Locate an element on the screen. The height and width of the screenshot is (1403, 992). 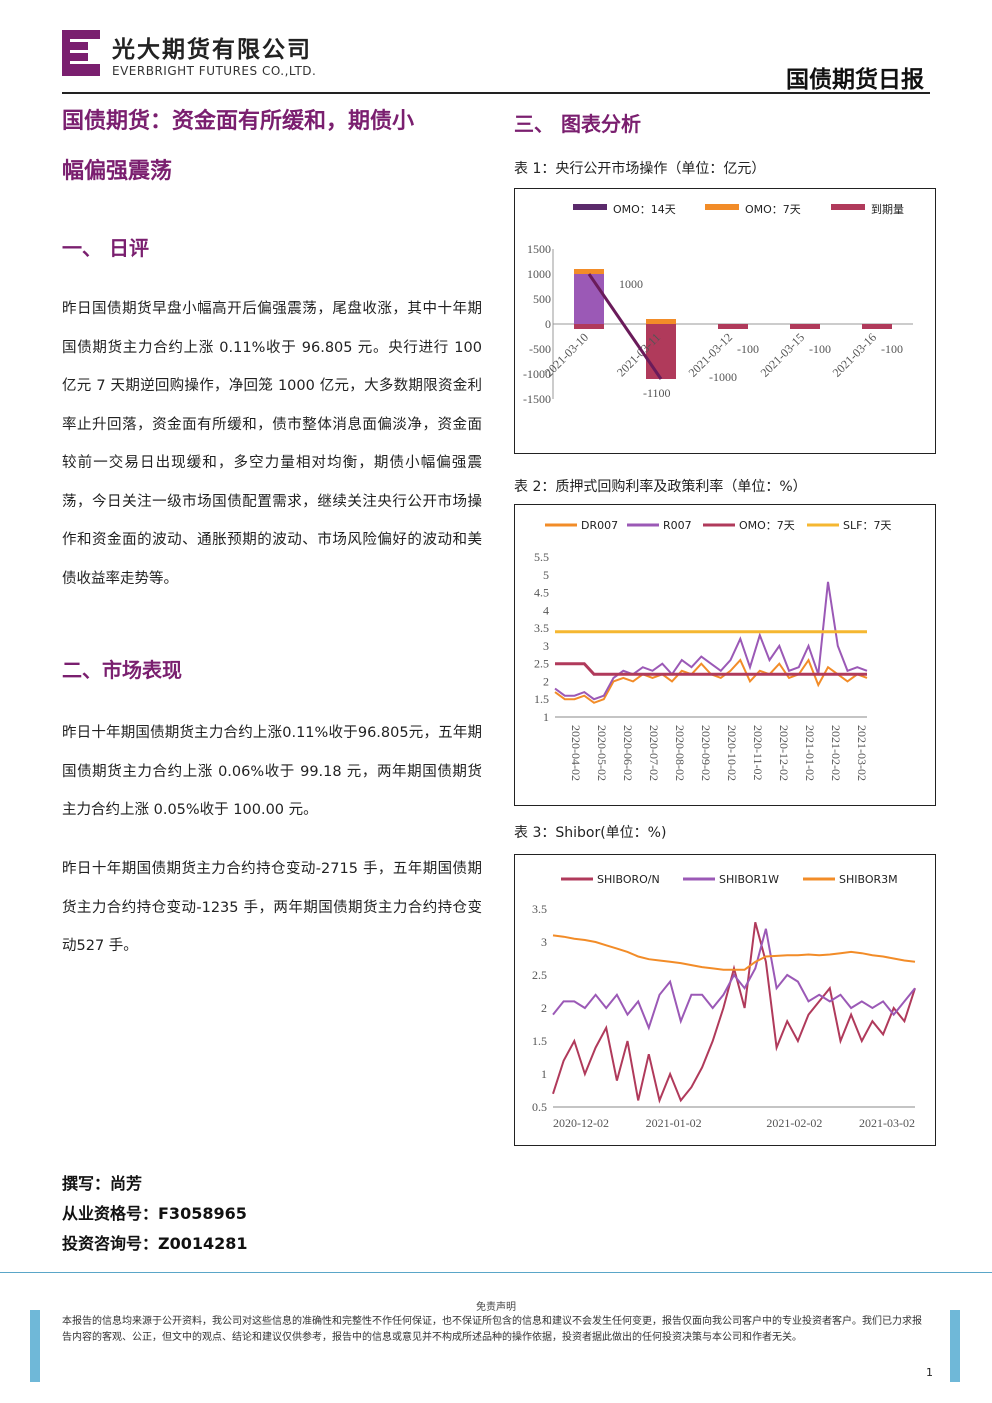
x-tick-label: 2020-10-02 is located at coordinates (732, 753).